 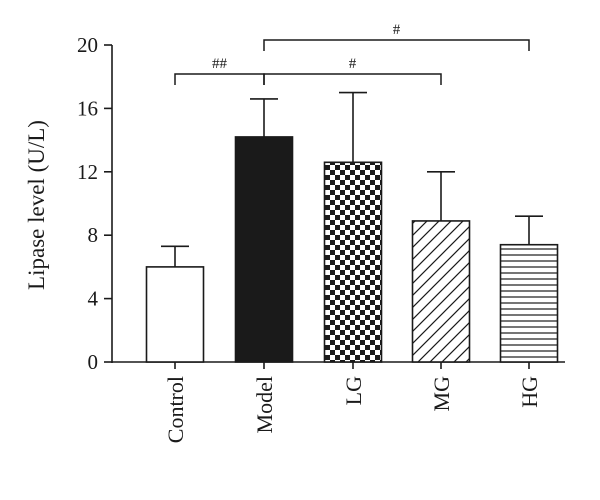 I want to click on bar-model, so click(x=264, y=249).